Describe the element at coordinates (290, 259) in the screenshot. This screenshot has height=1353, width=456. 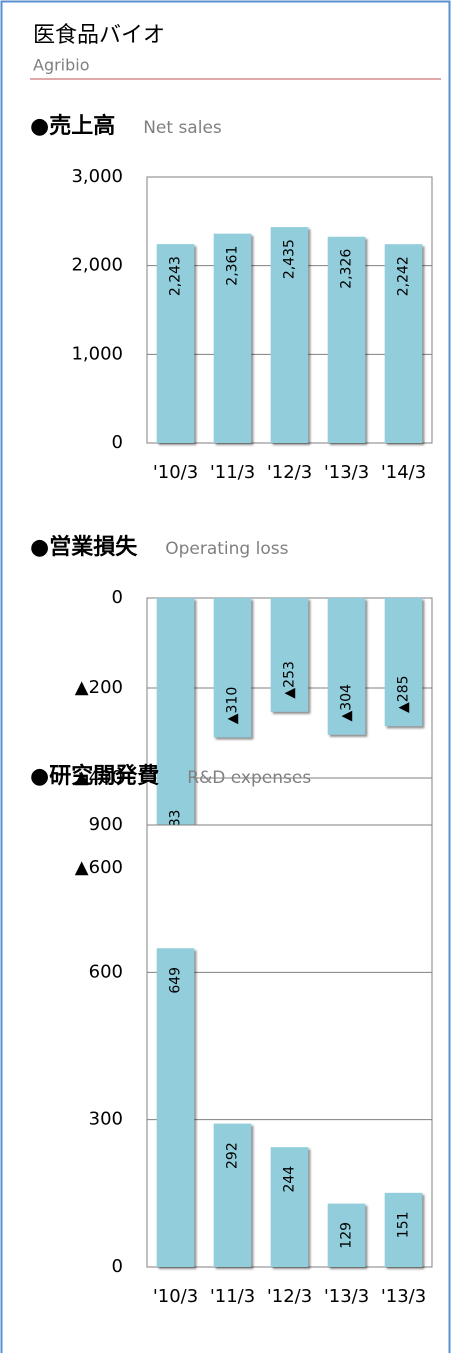
I see `value-label: 2,435` at that location.